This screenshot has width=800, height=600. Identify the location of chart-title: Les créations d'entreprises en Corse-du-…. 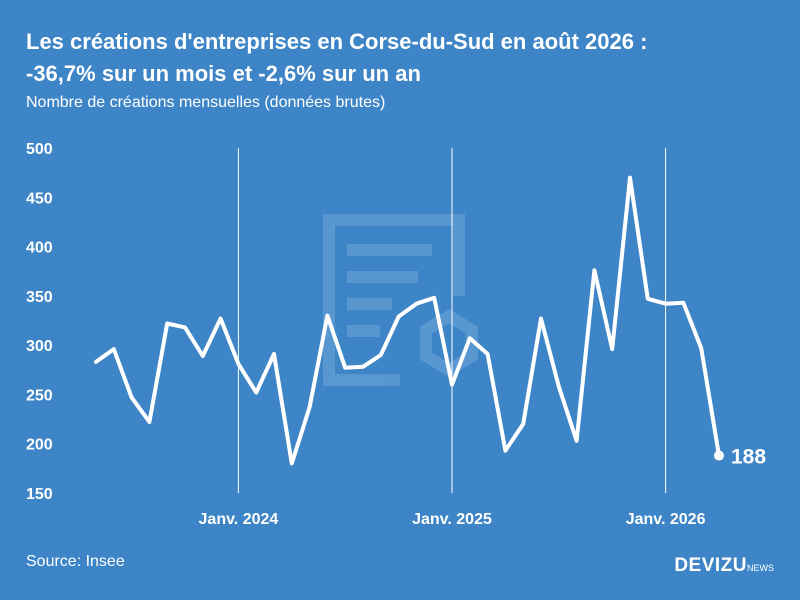
(406, 58).